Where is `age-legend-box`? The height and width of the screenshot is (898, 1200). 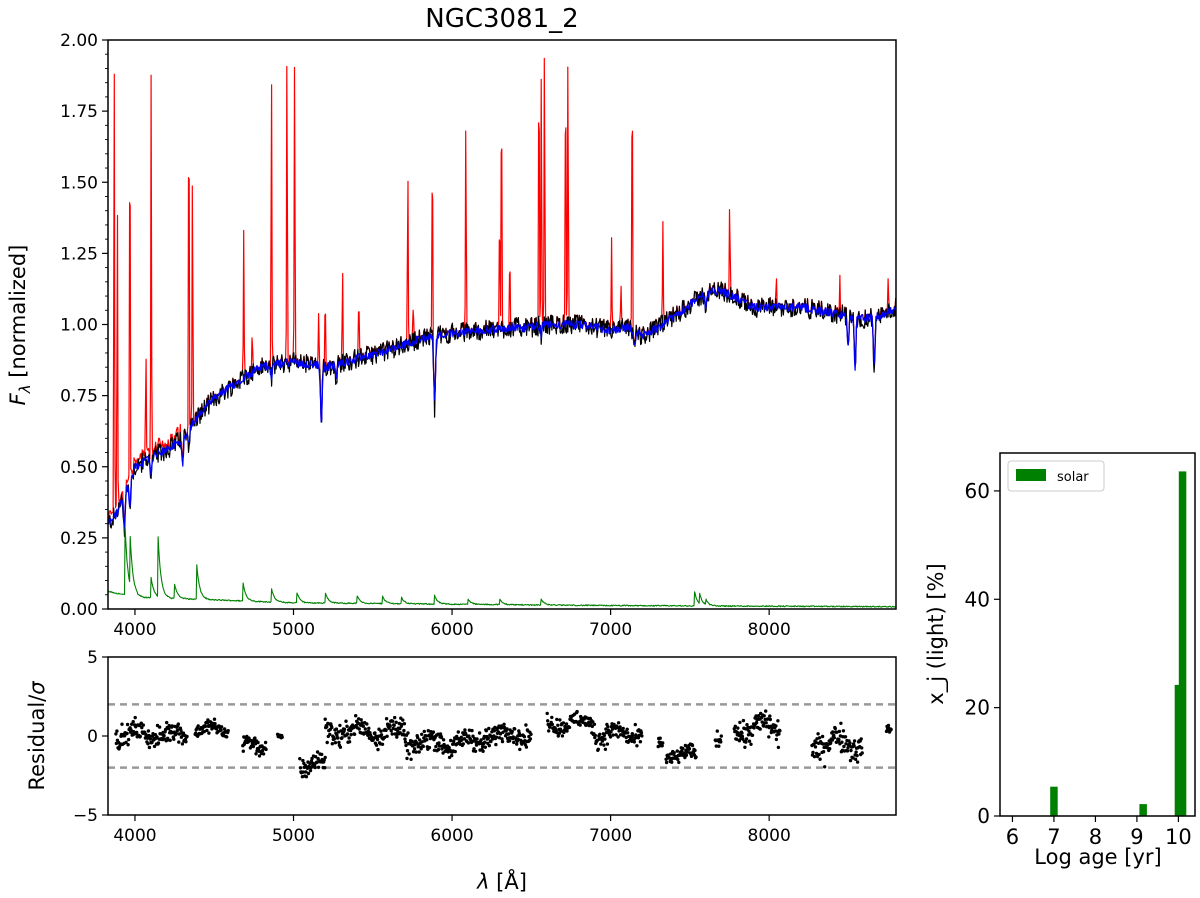
age-legend-box is located at coordinates (1056, 476).